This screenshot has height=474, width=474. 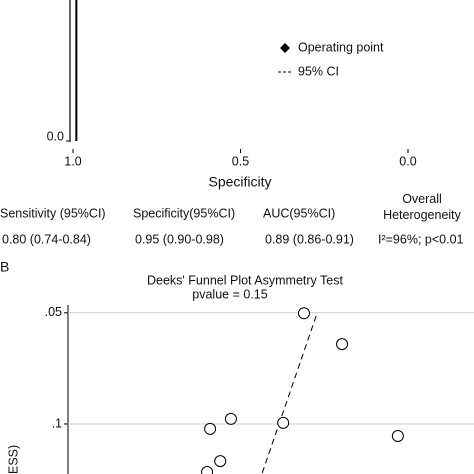 What do you see at coordinates (407, 161) in the screenshot?
I see `x-tick-label: 0.0` at bounding box center [407, 161].